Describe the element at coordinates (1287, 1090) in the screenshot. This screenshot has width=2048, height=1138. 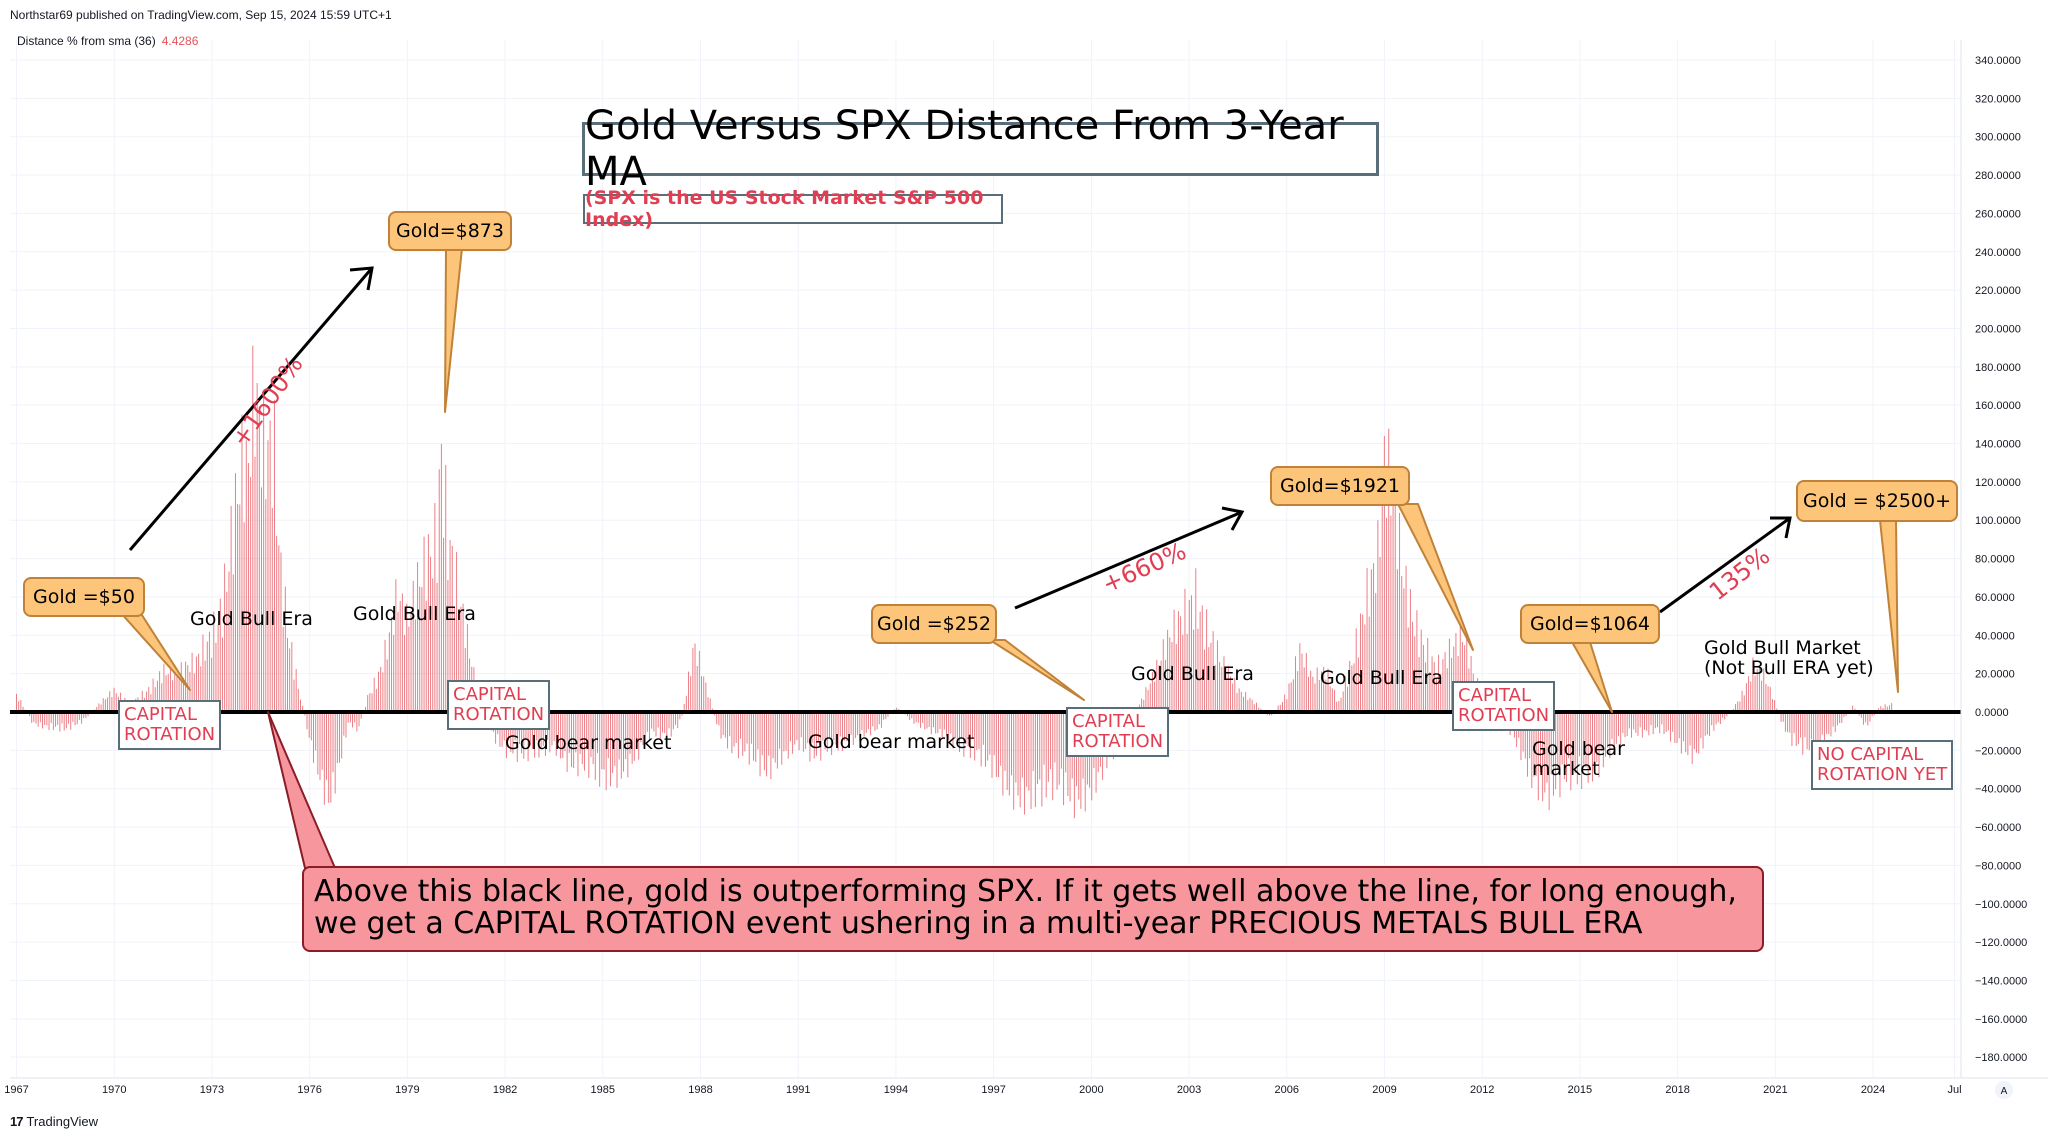
I see `time-axis-label: 2006` at that location.